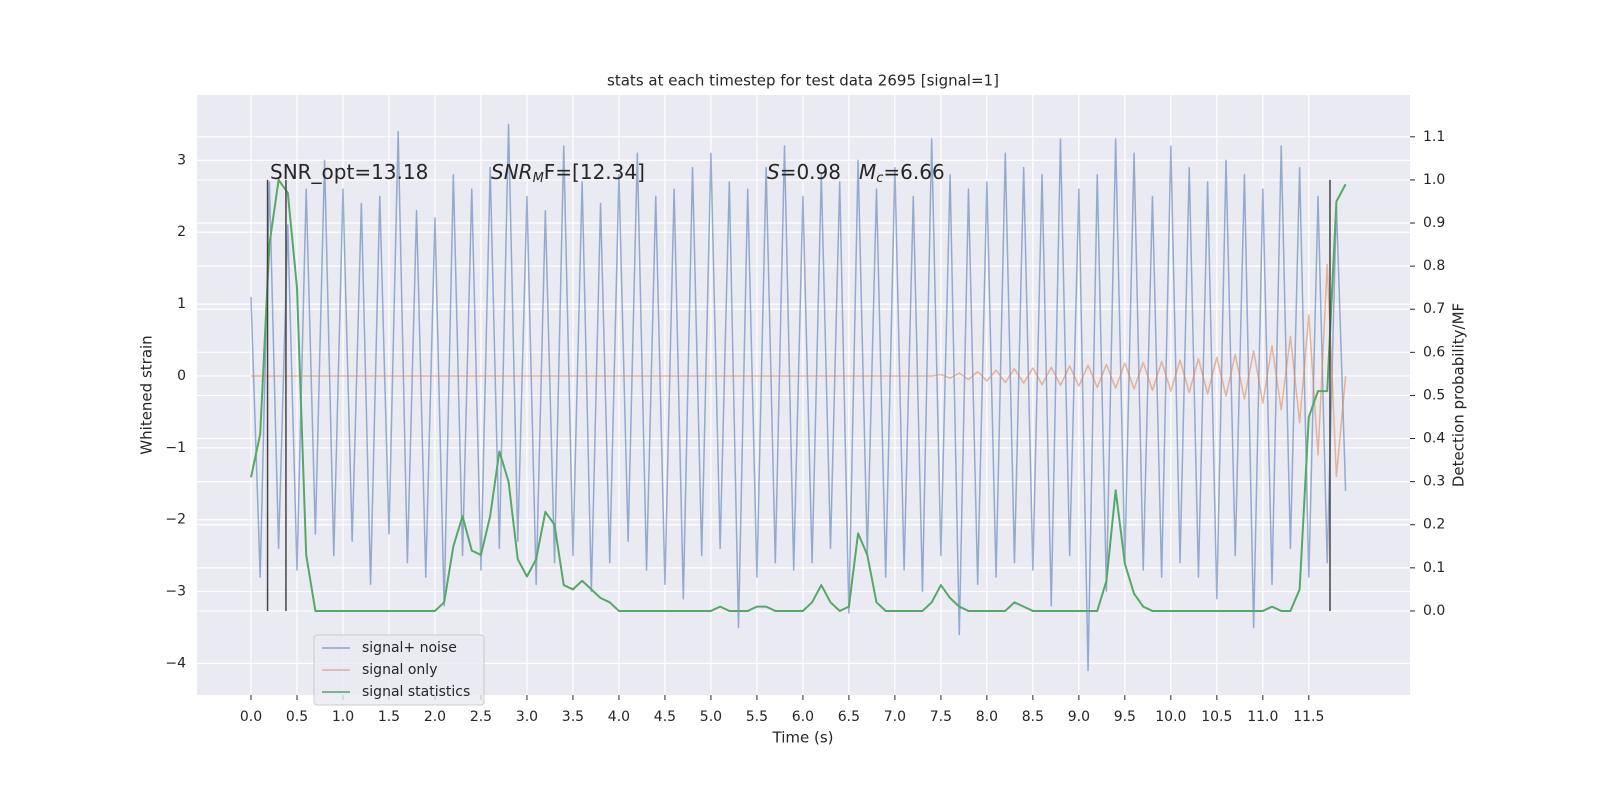 The height and width of the screenshot is (800, 1600). Describe the element at coordinates (343, 717) in the screenshot. I see `x-tick-label: 1.0` at that location.